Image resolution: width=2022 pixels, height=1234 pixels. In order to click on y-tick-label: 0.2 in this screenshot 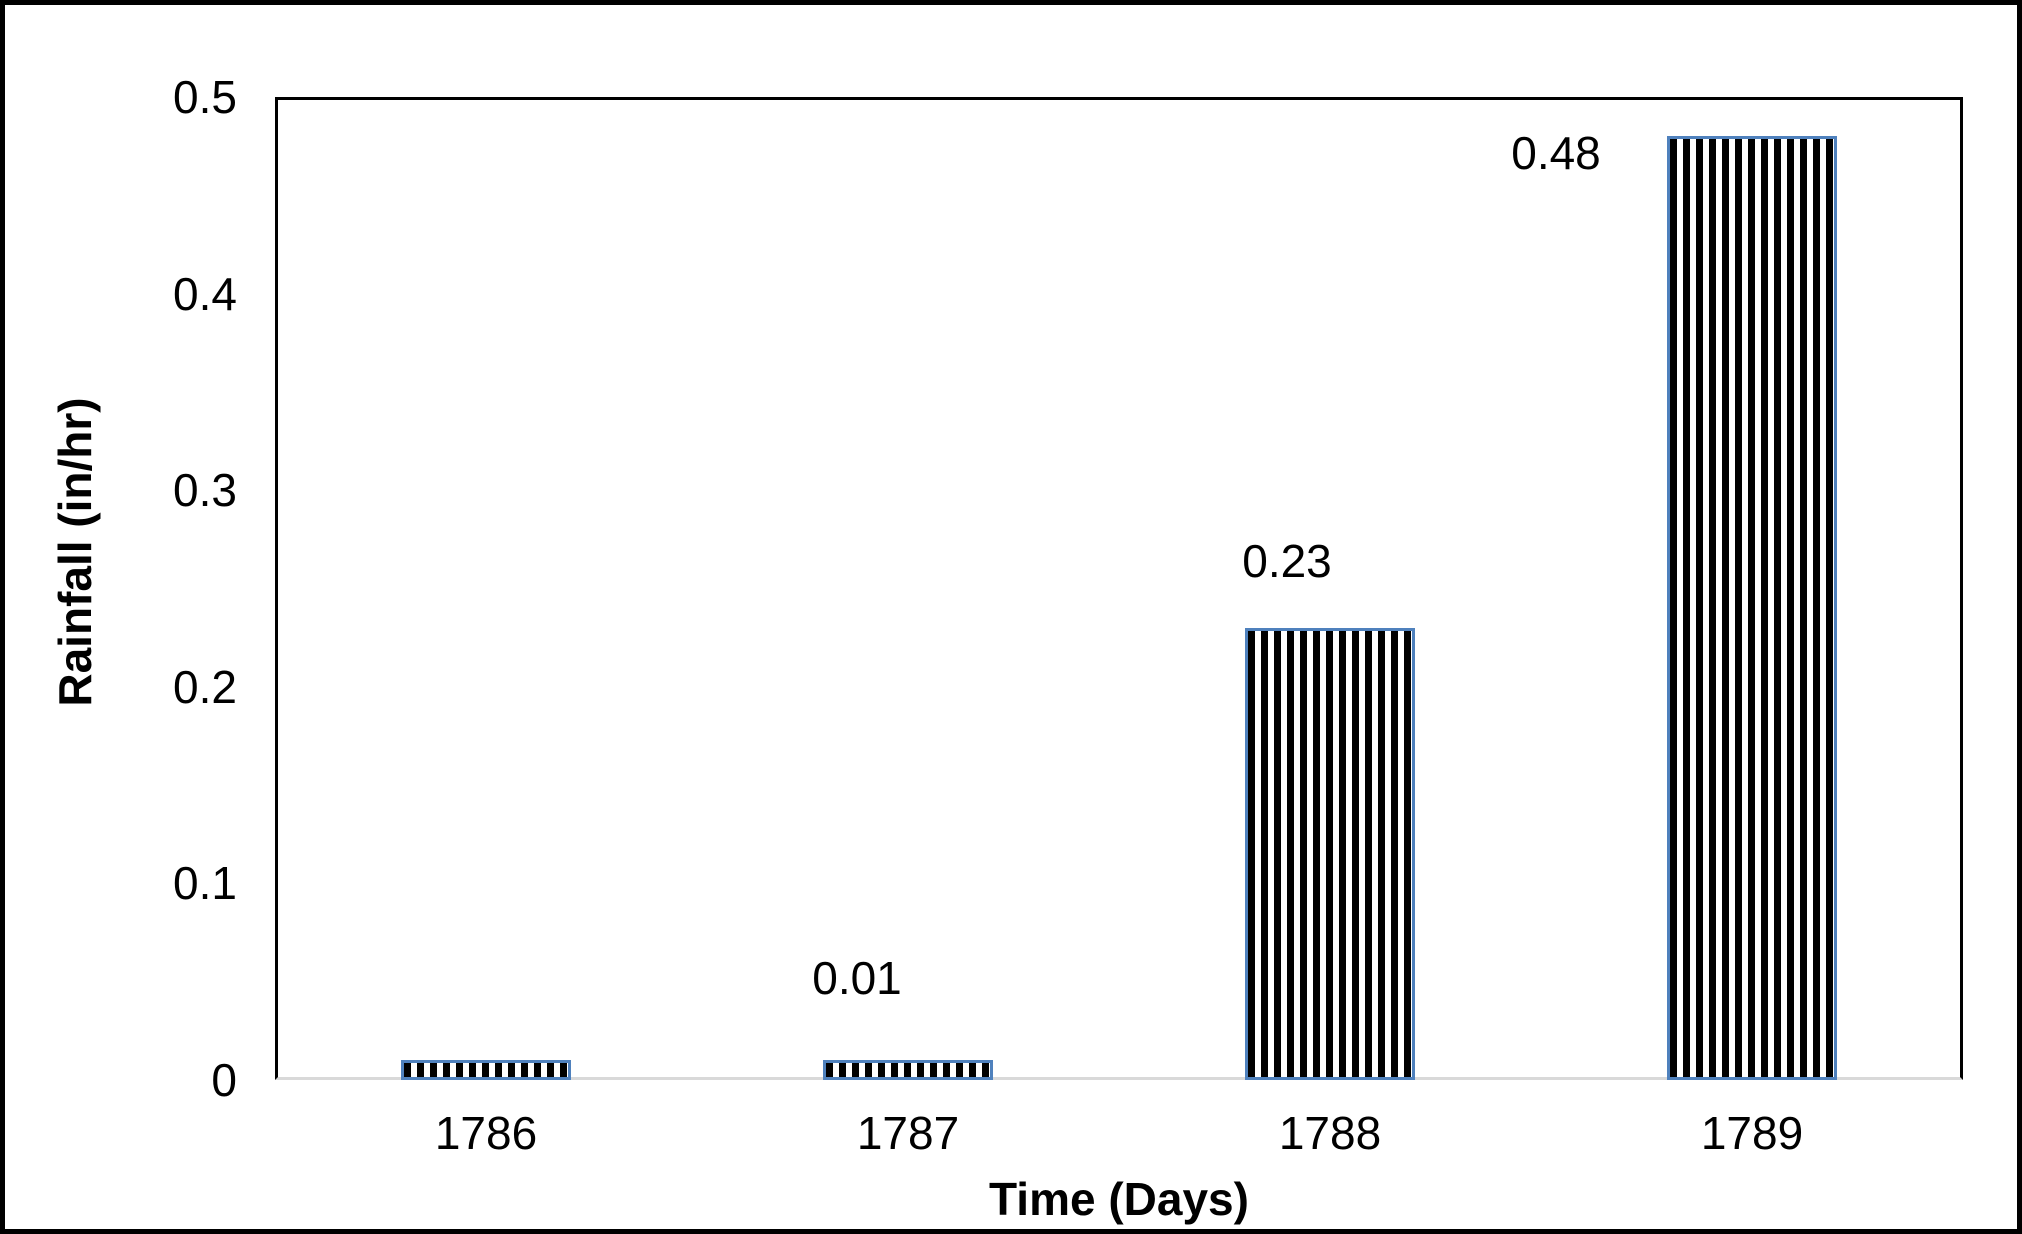, I will do `click(205, 686)`.